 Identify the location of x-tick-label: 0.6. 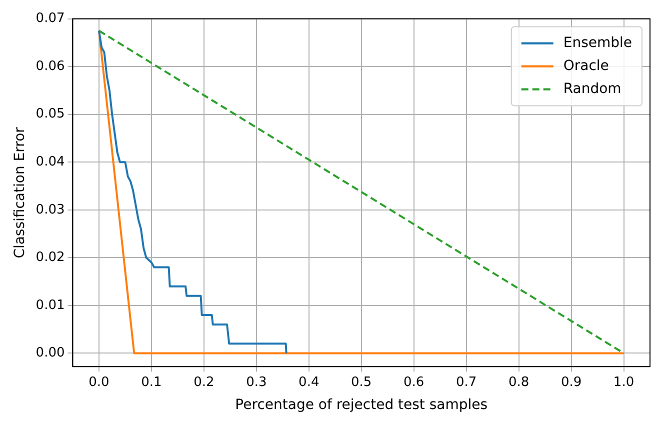
(414, 382).